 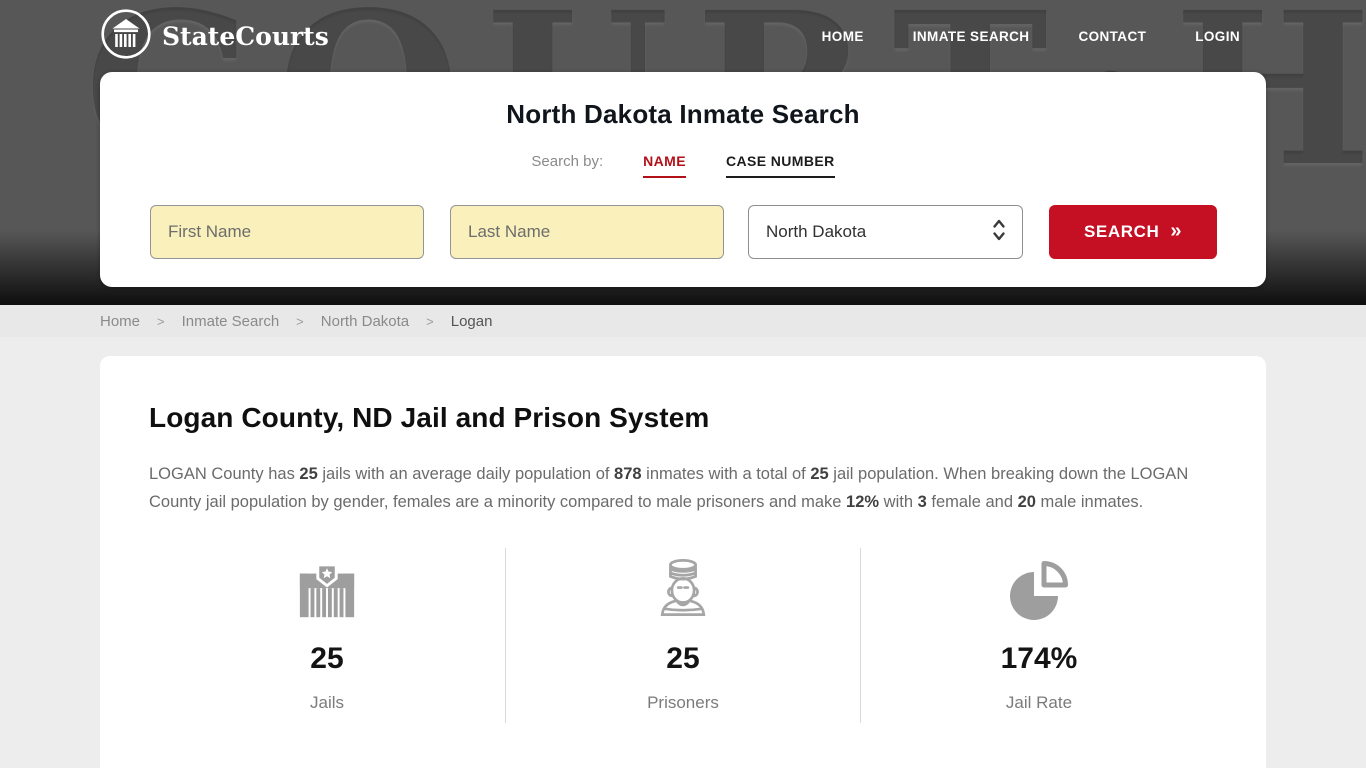 I want to click on jail-rate-value: 174%, so click(x=1039, y=658).